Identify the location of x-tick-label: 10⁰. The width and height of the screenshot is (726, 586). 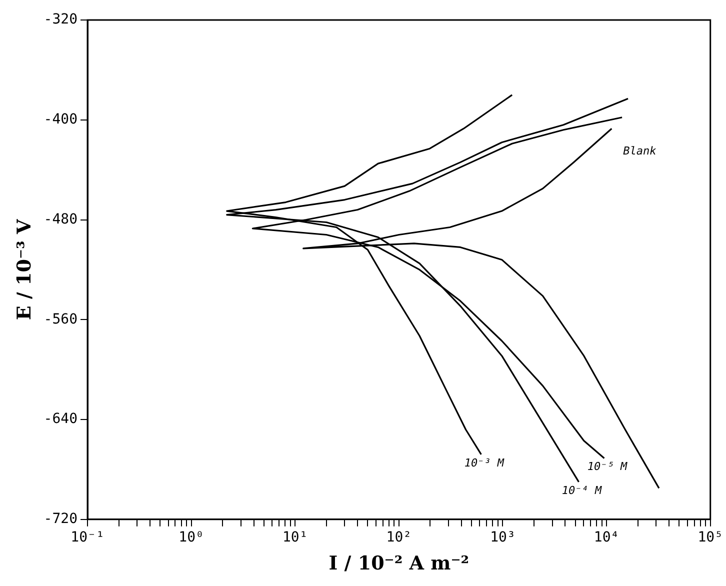
(191, 537).